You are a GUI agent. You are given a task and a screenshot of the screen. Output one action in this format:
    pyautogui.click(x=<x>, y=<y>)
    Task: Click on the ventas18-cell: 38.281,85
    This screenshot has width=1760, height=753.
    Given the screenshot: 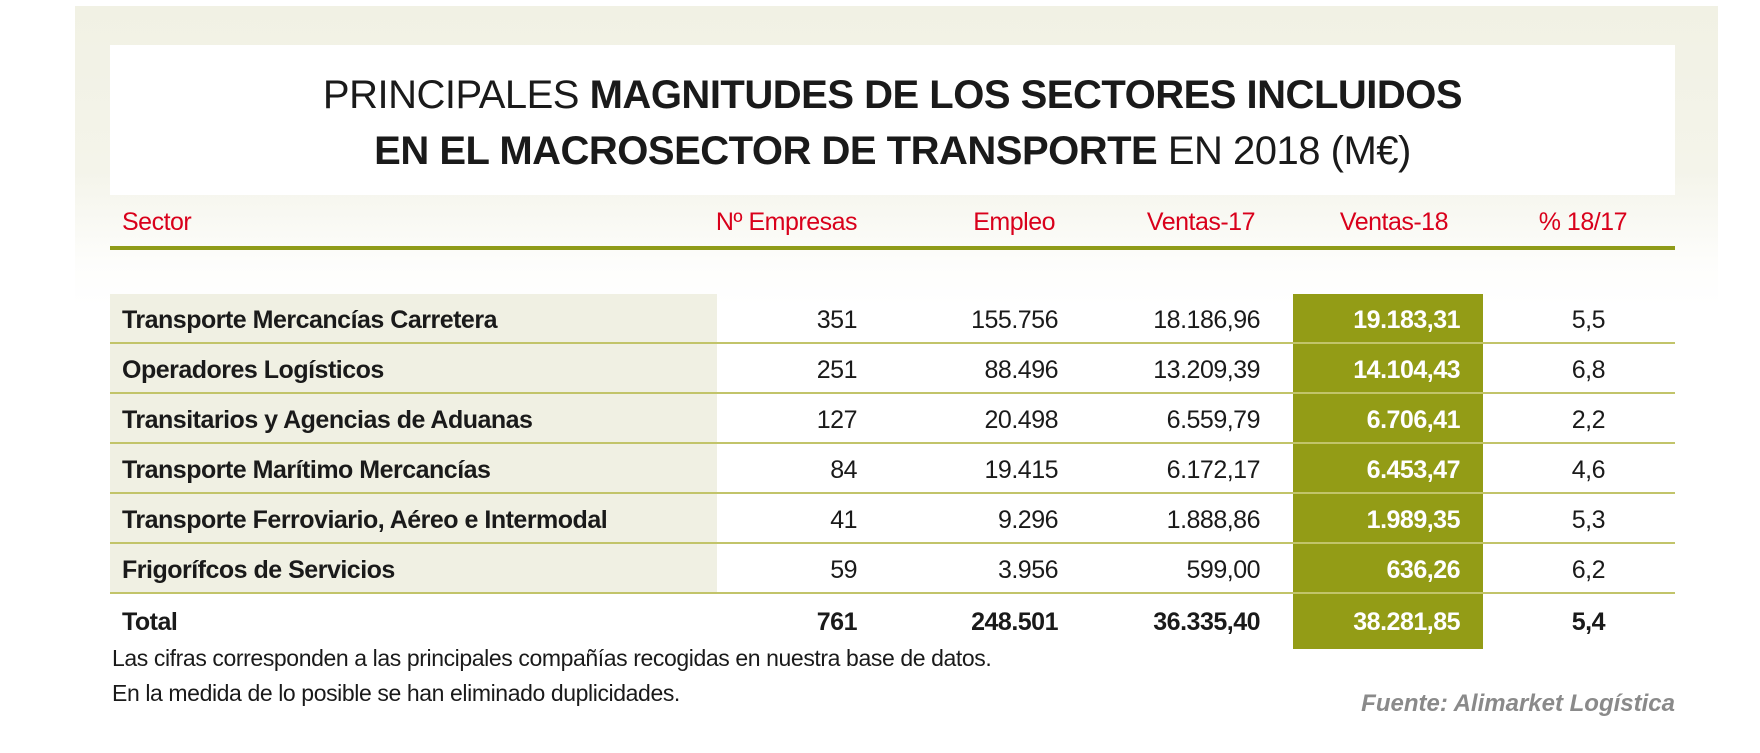 What is the action you would take?
    pyautogui.click(x=1406, y=622)
    